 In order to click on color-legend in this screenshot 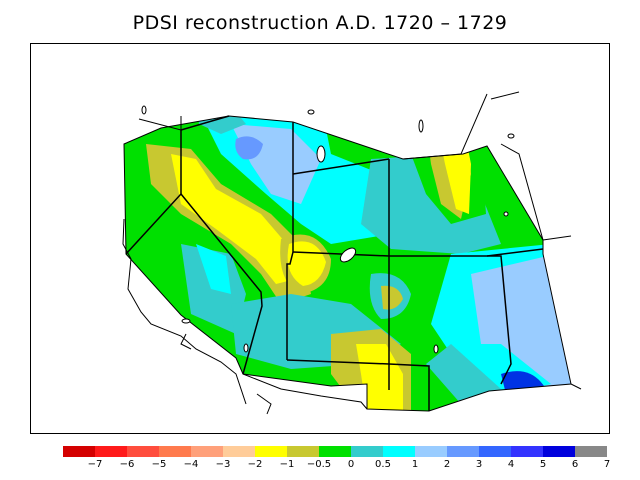, I will do `click(335, 451)`.